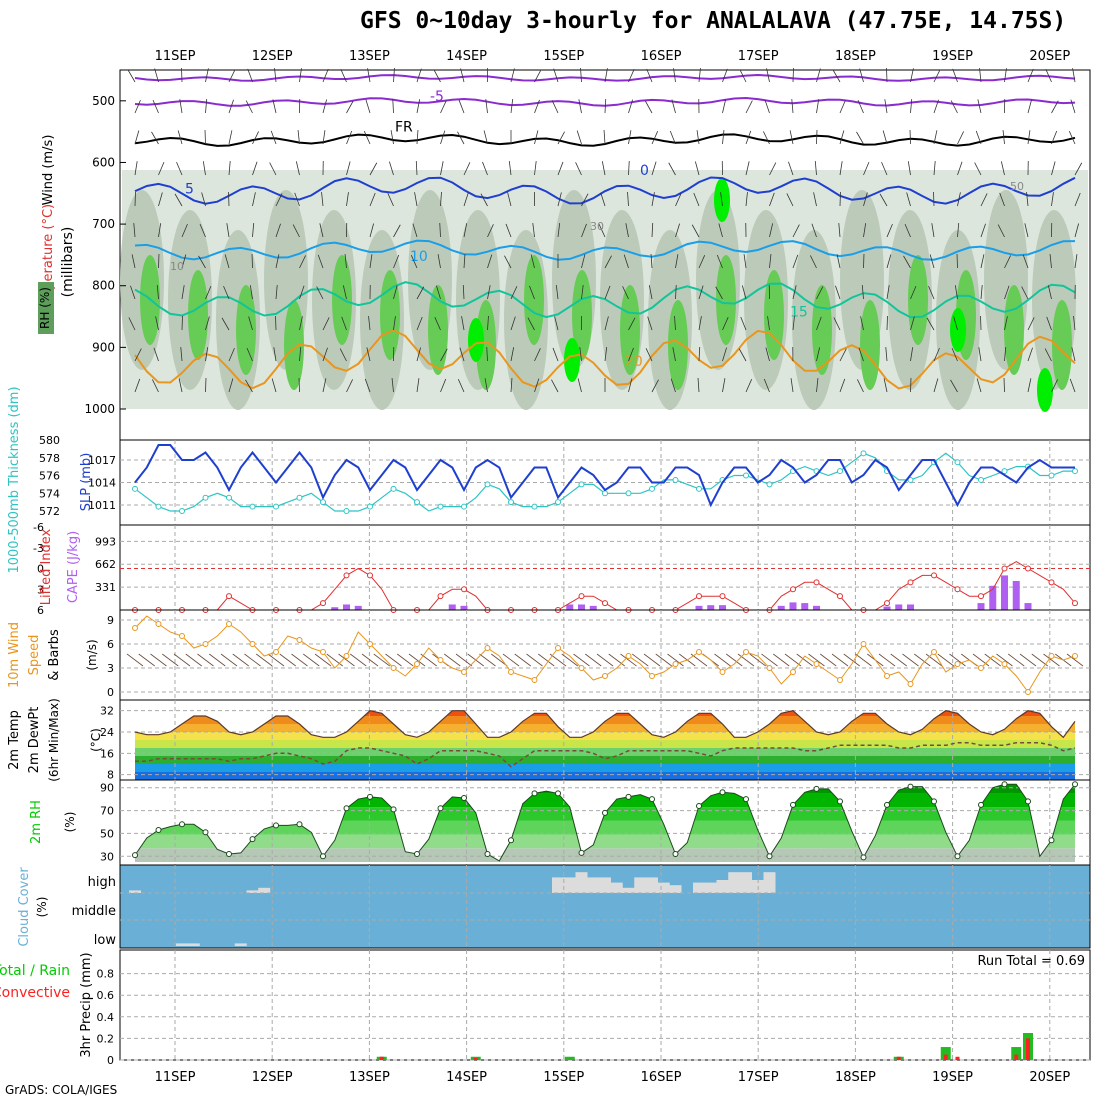 This screenshot has height=1100, width=1100. What do you see at coordinates (54, 740) in the screenshot?
I see `axis-label-minmax: (6hr Min/Max)` at bounding box center [54, 740].